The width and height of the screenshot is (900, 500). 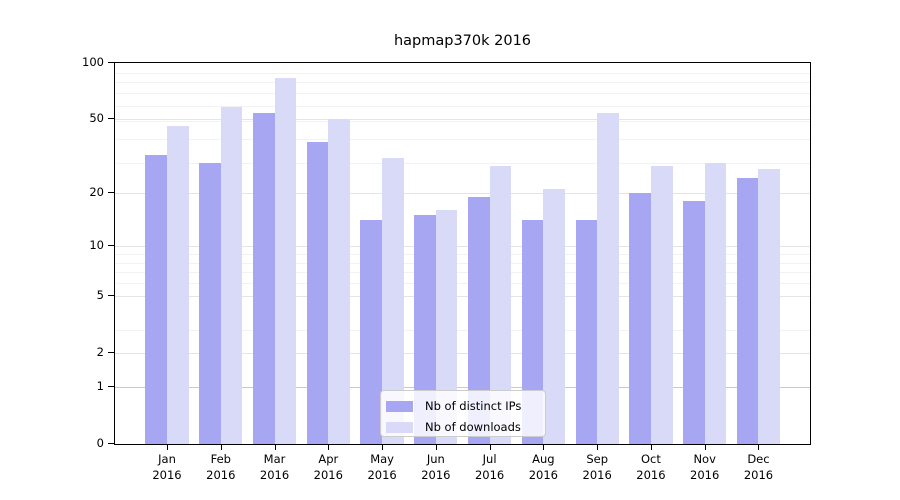 I want to click on bar-downloads-dec, so click(x=769, y=306).